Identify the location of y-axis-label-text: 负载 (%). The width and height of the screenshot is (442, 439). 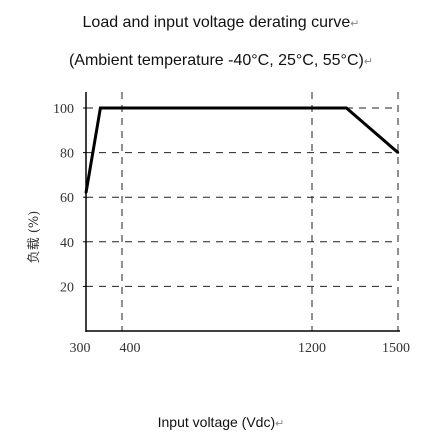
(34, 237).